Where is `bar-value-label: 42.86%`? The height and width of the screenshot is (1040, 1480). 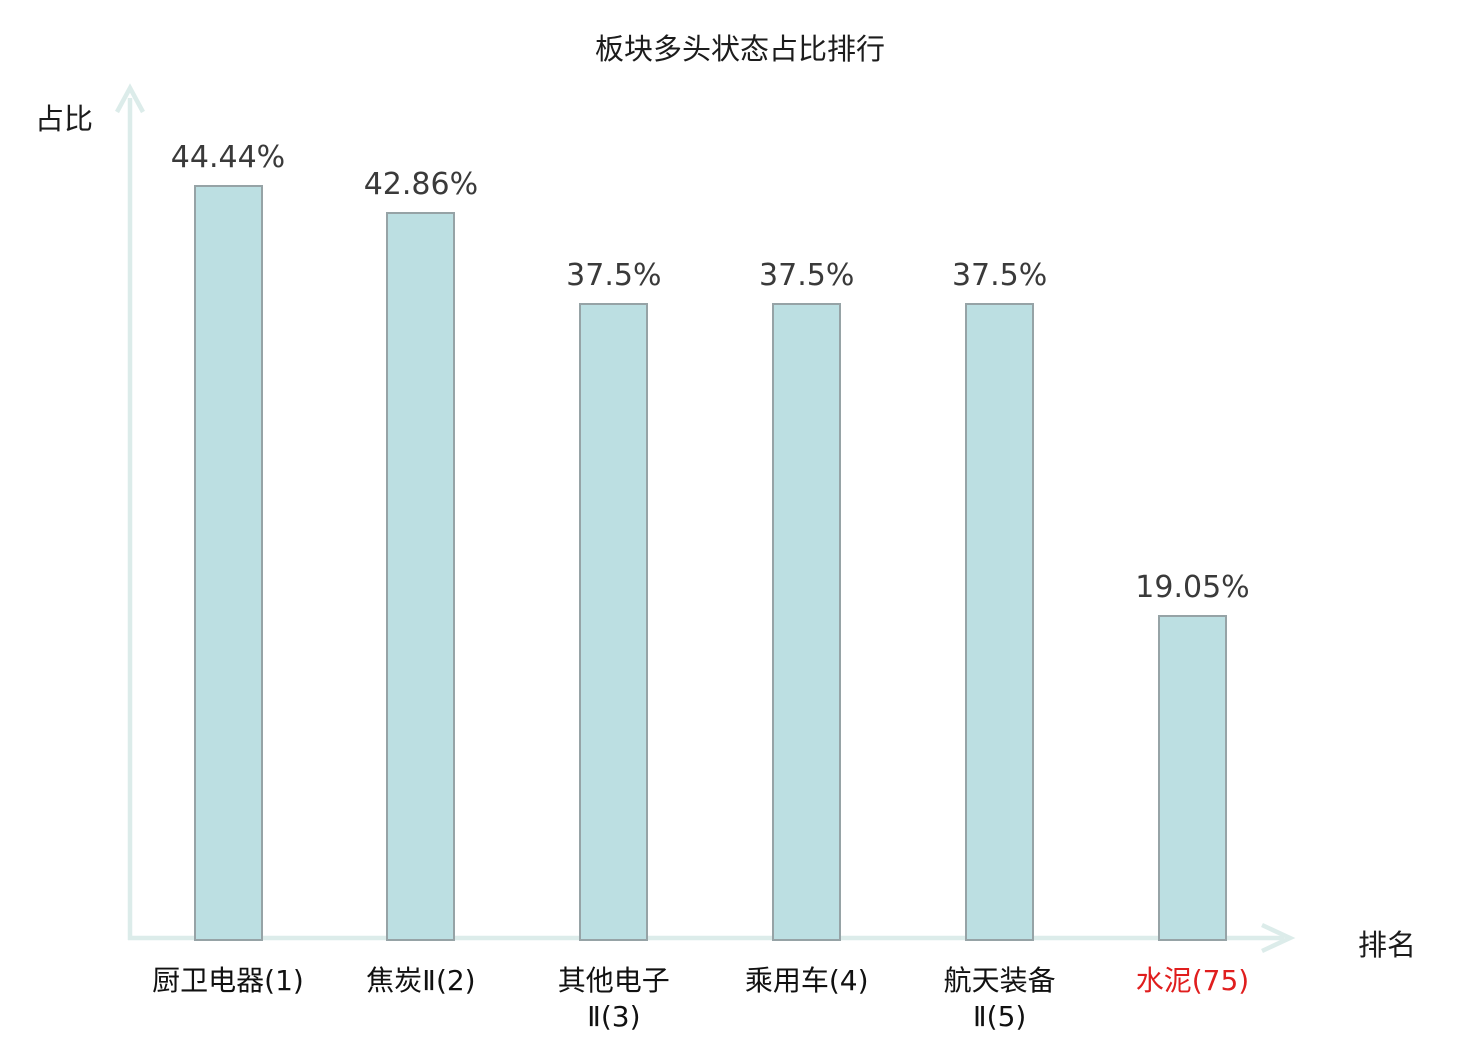 bar-value-label: 42.86% is located at coordinates (421, 184).